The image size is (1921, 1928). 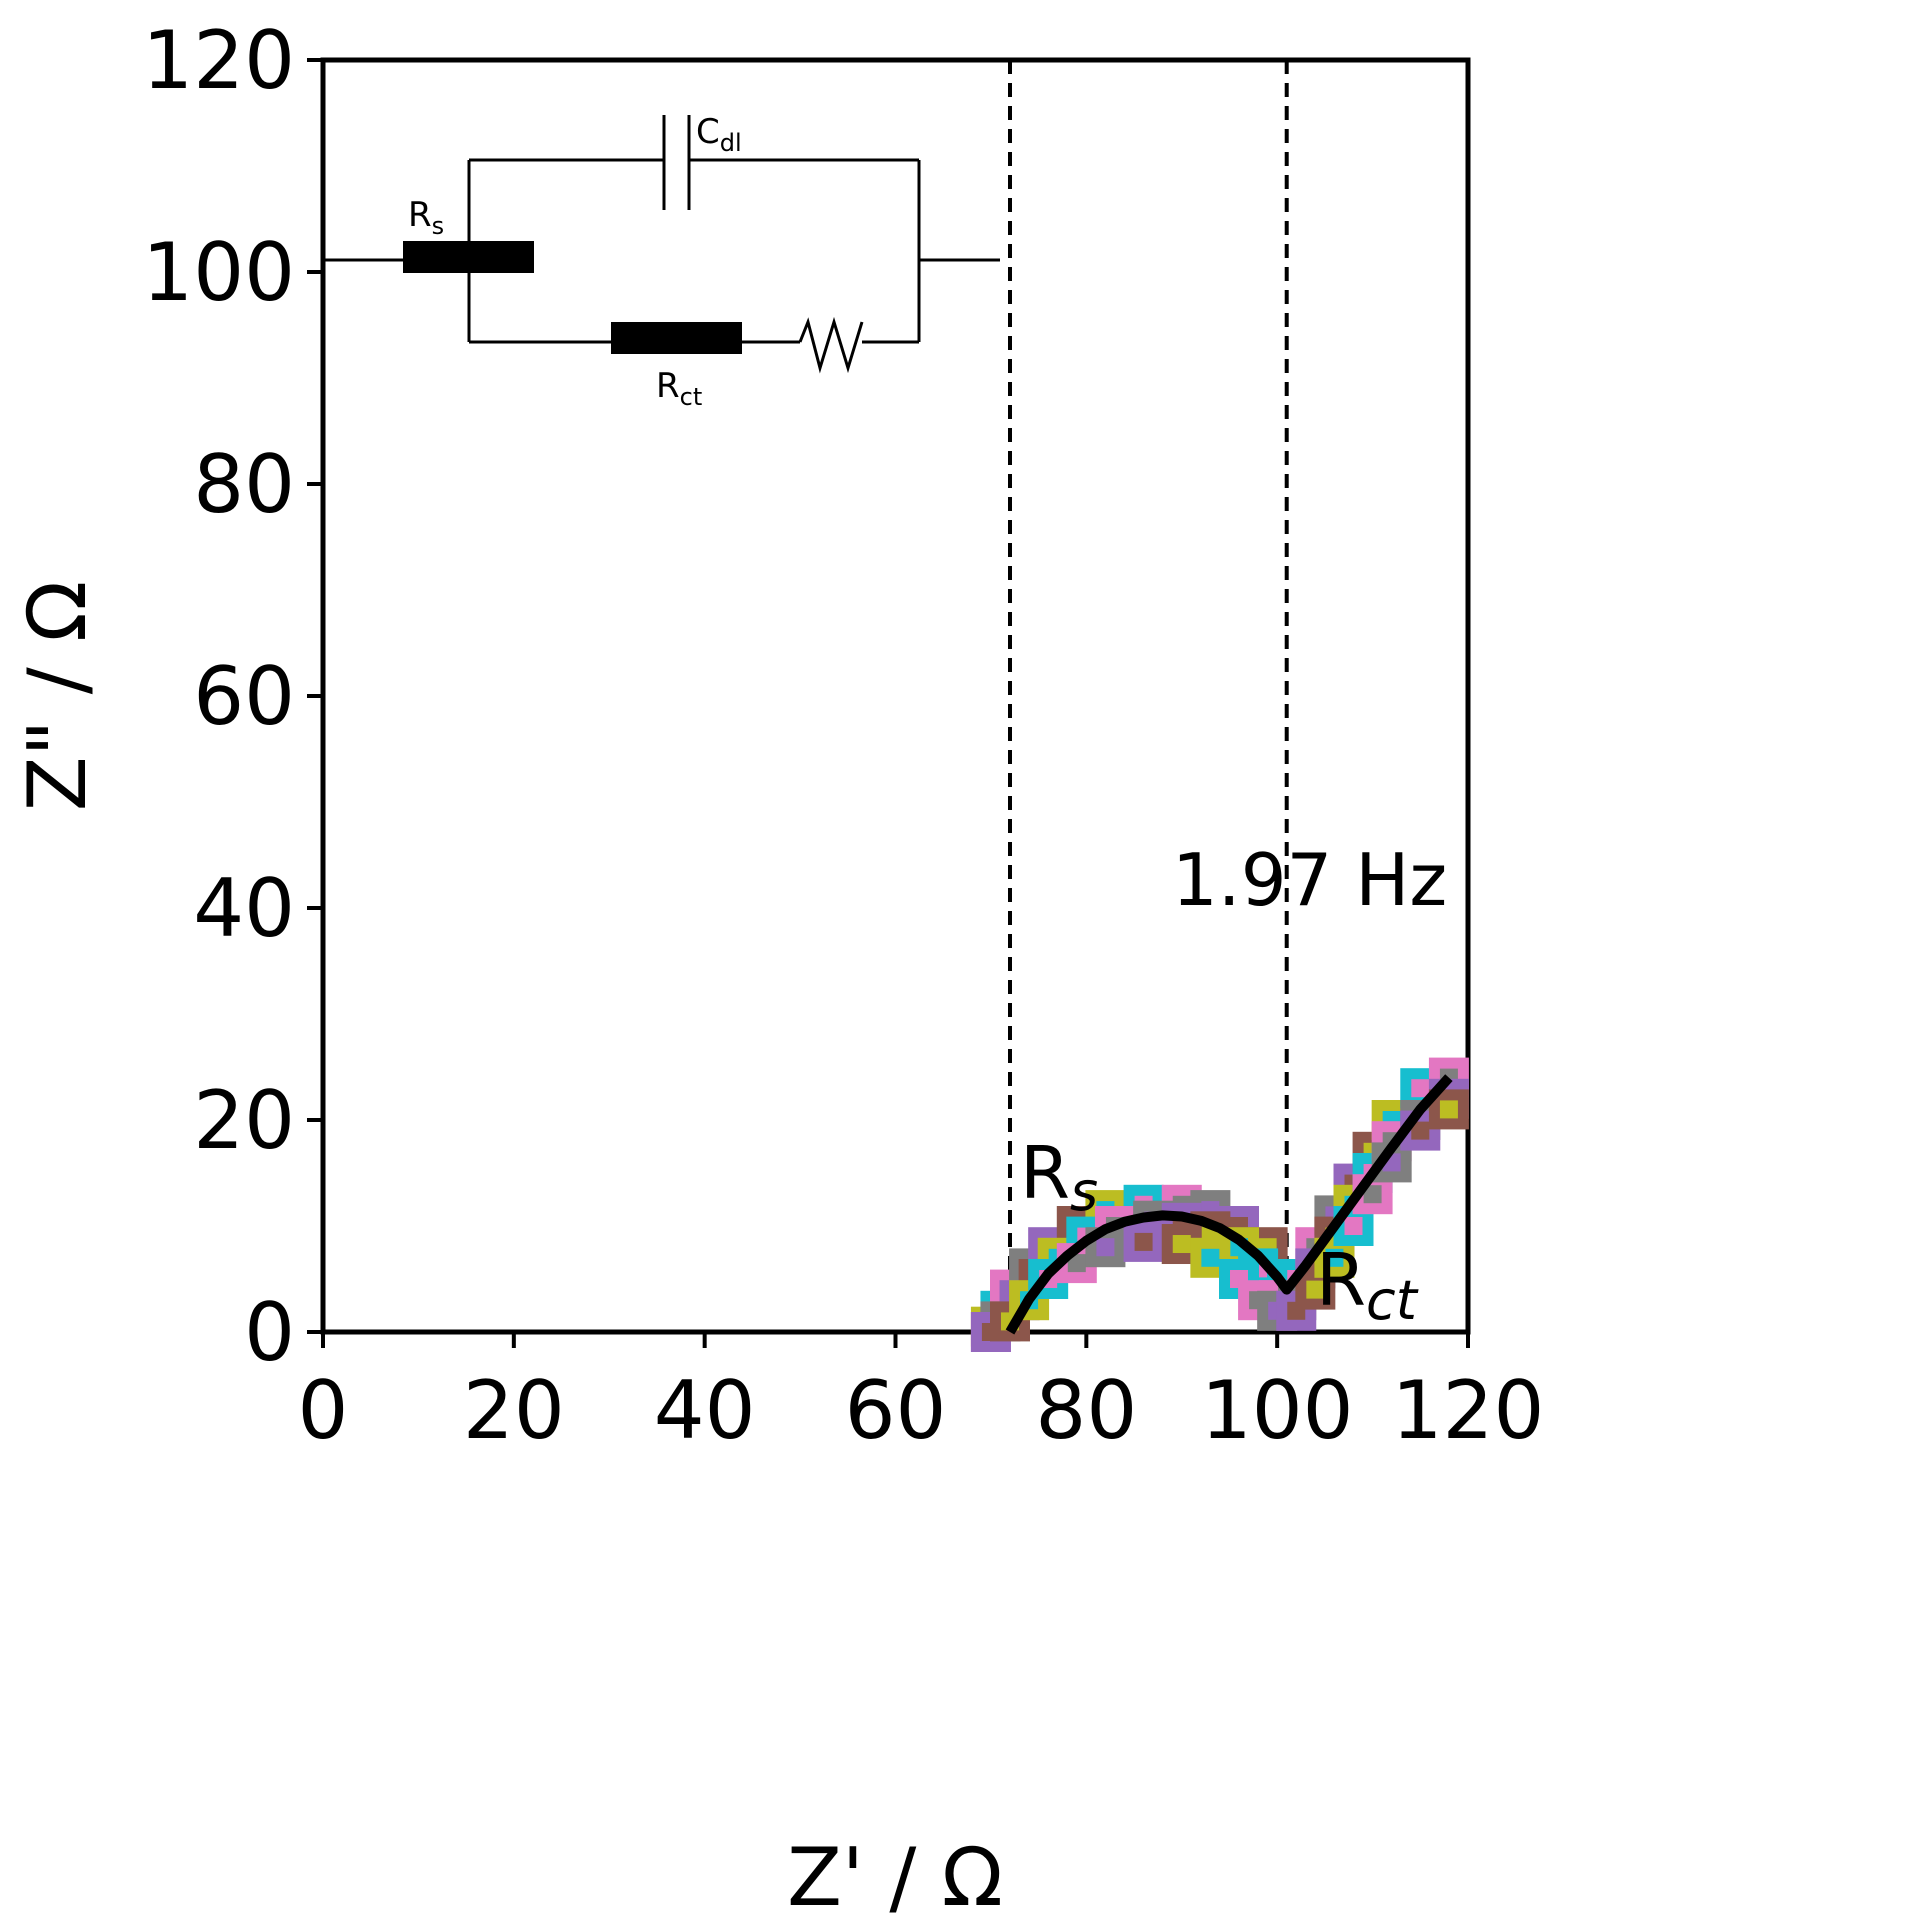 What do you see at coordinates (895, 1877) in the screenshot?
I see `x-axis-label: Z' / Ω` at bounding box center [895, 1877].